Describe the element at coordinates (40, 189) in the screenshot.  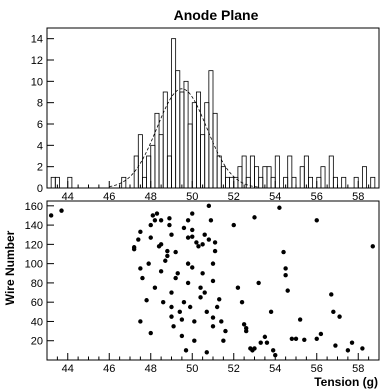
I see `histogram-y-tick-label: 0` at that location.